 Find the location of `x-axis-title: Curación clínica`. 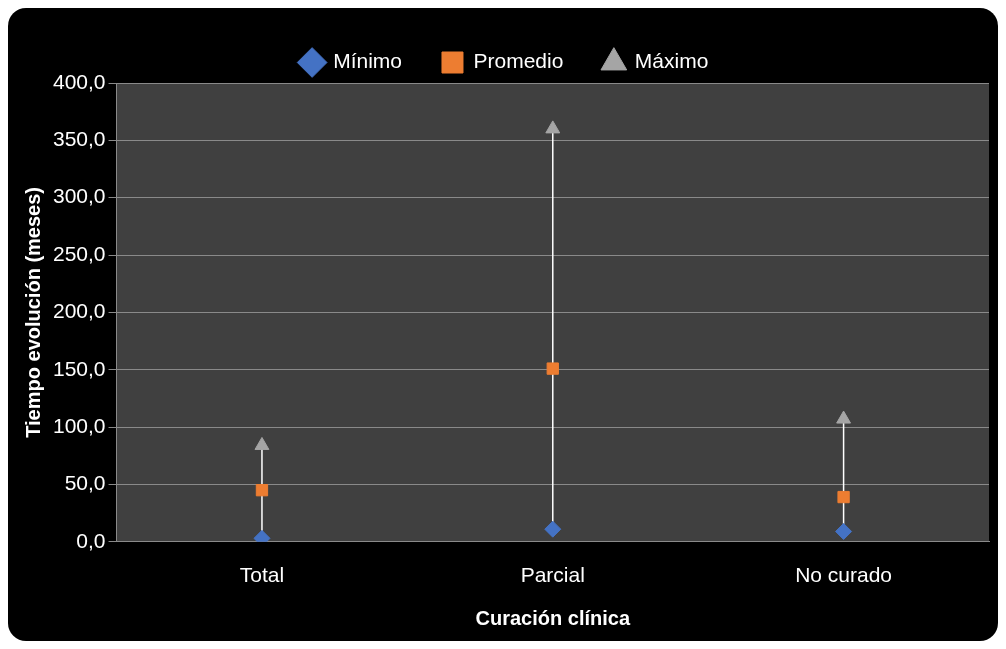

x-axis-title: Curación clínica is located at coordinates (553, 617).